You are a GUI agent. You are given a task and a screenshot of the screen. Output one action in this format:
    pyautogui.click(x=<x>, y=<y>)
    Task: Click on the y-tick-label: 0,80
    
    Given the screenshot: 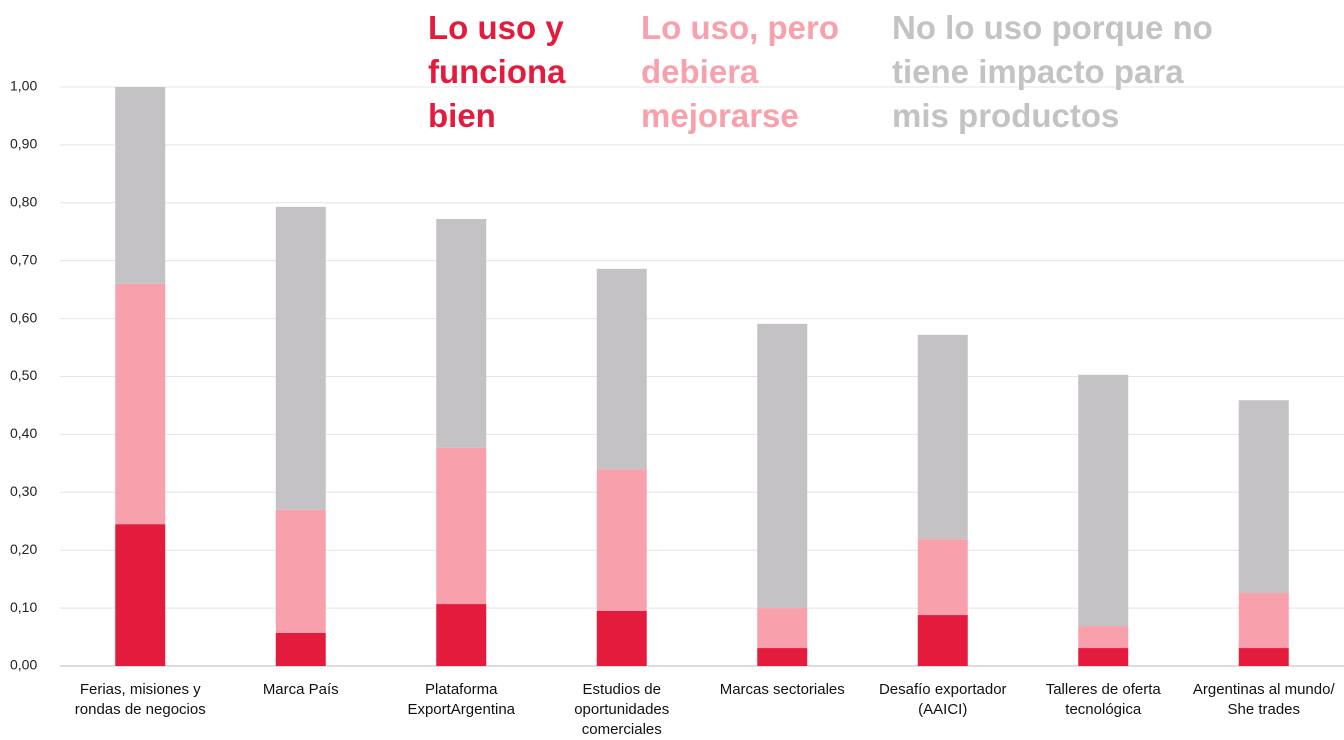 What is the action you would take?
    pyautogui.click(x=23, y=202)
    